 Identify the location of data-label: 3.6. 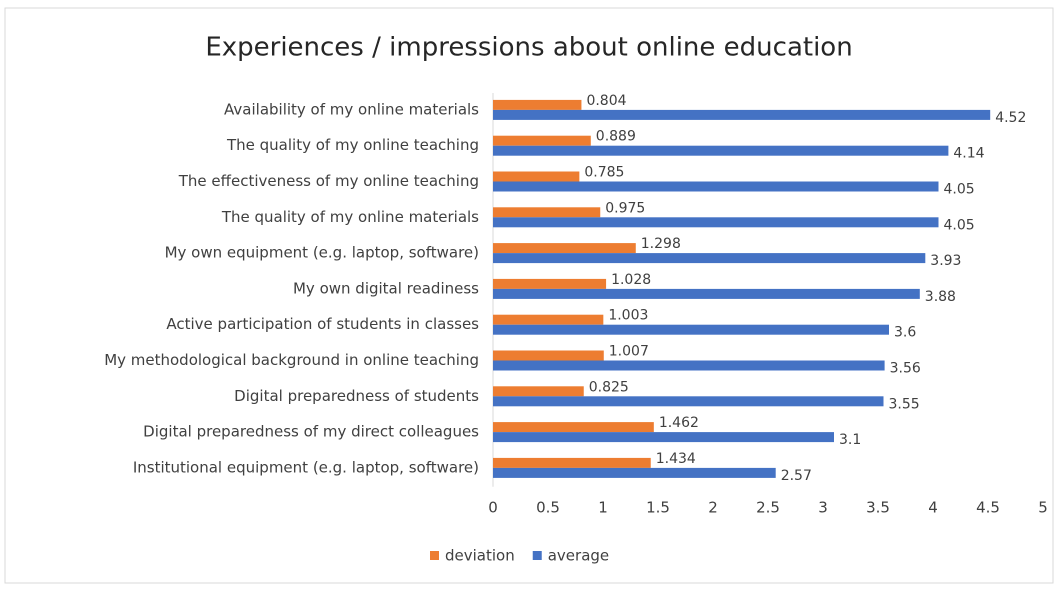
(905, 333).